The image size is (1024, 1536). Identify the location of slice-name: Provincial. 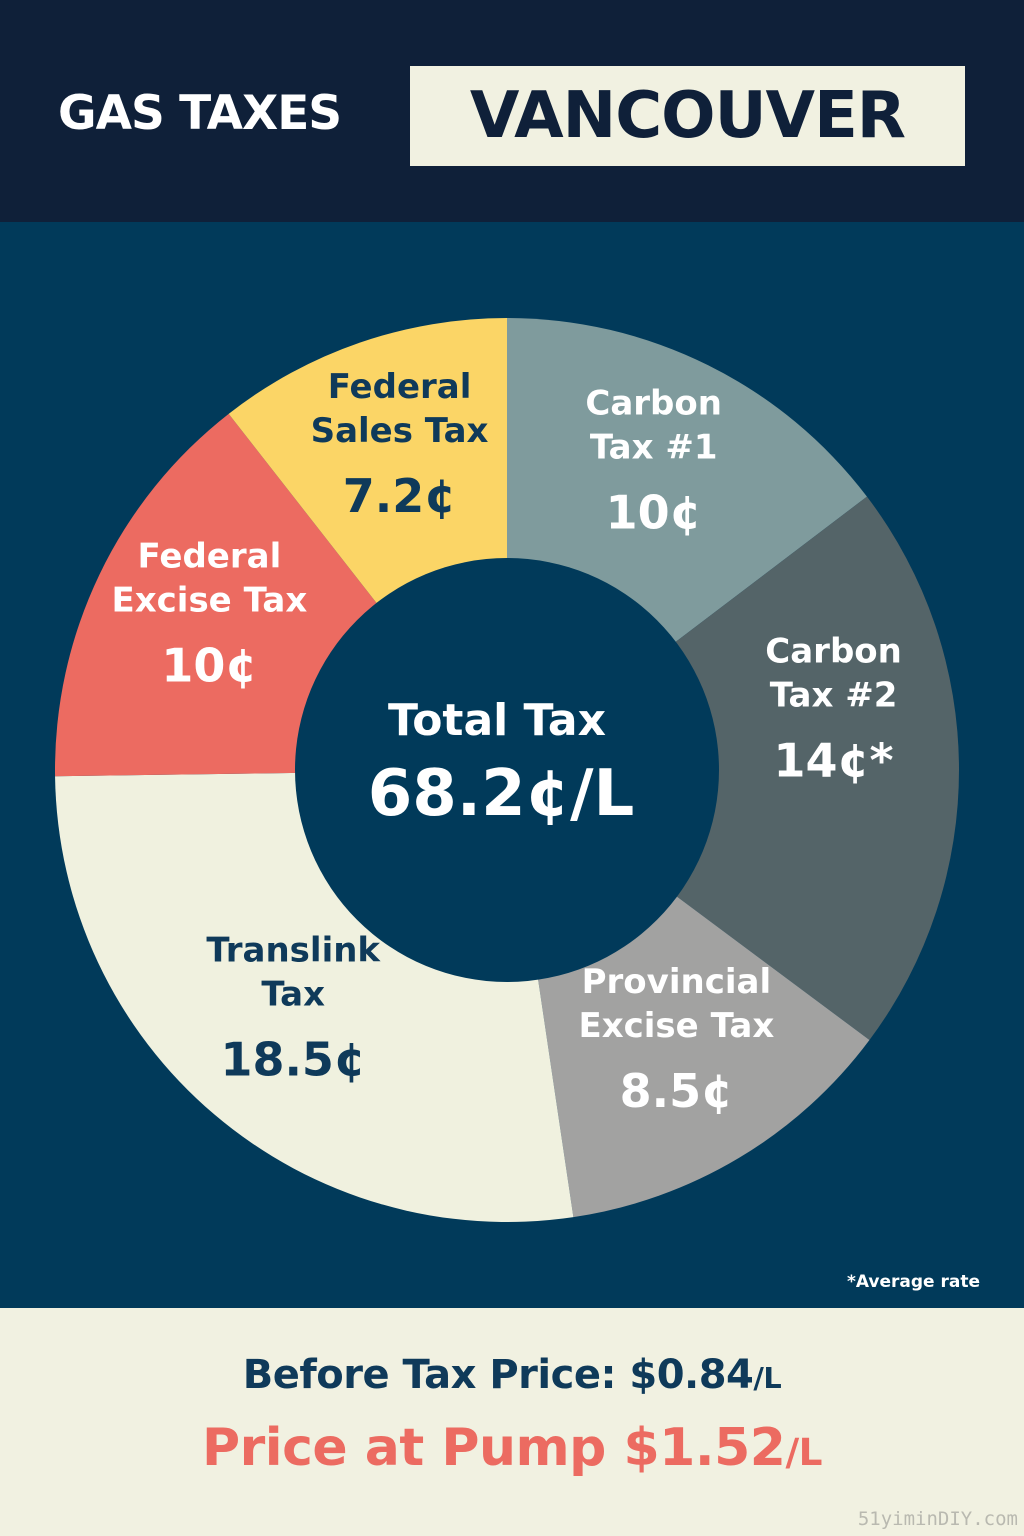
(676, 982).